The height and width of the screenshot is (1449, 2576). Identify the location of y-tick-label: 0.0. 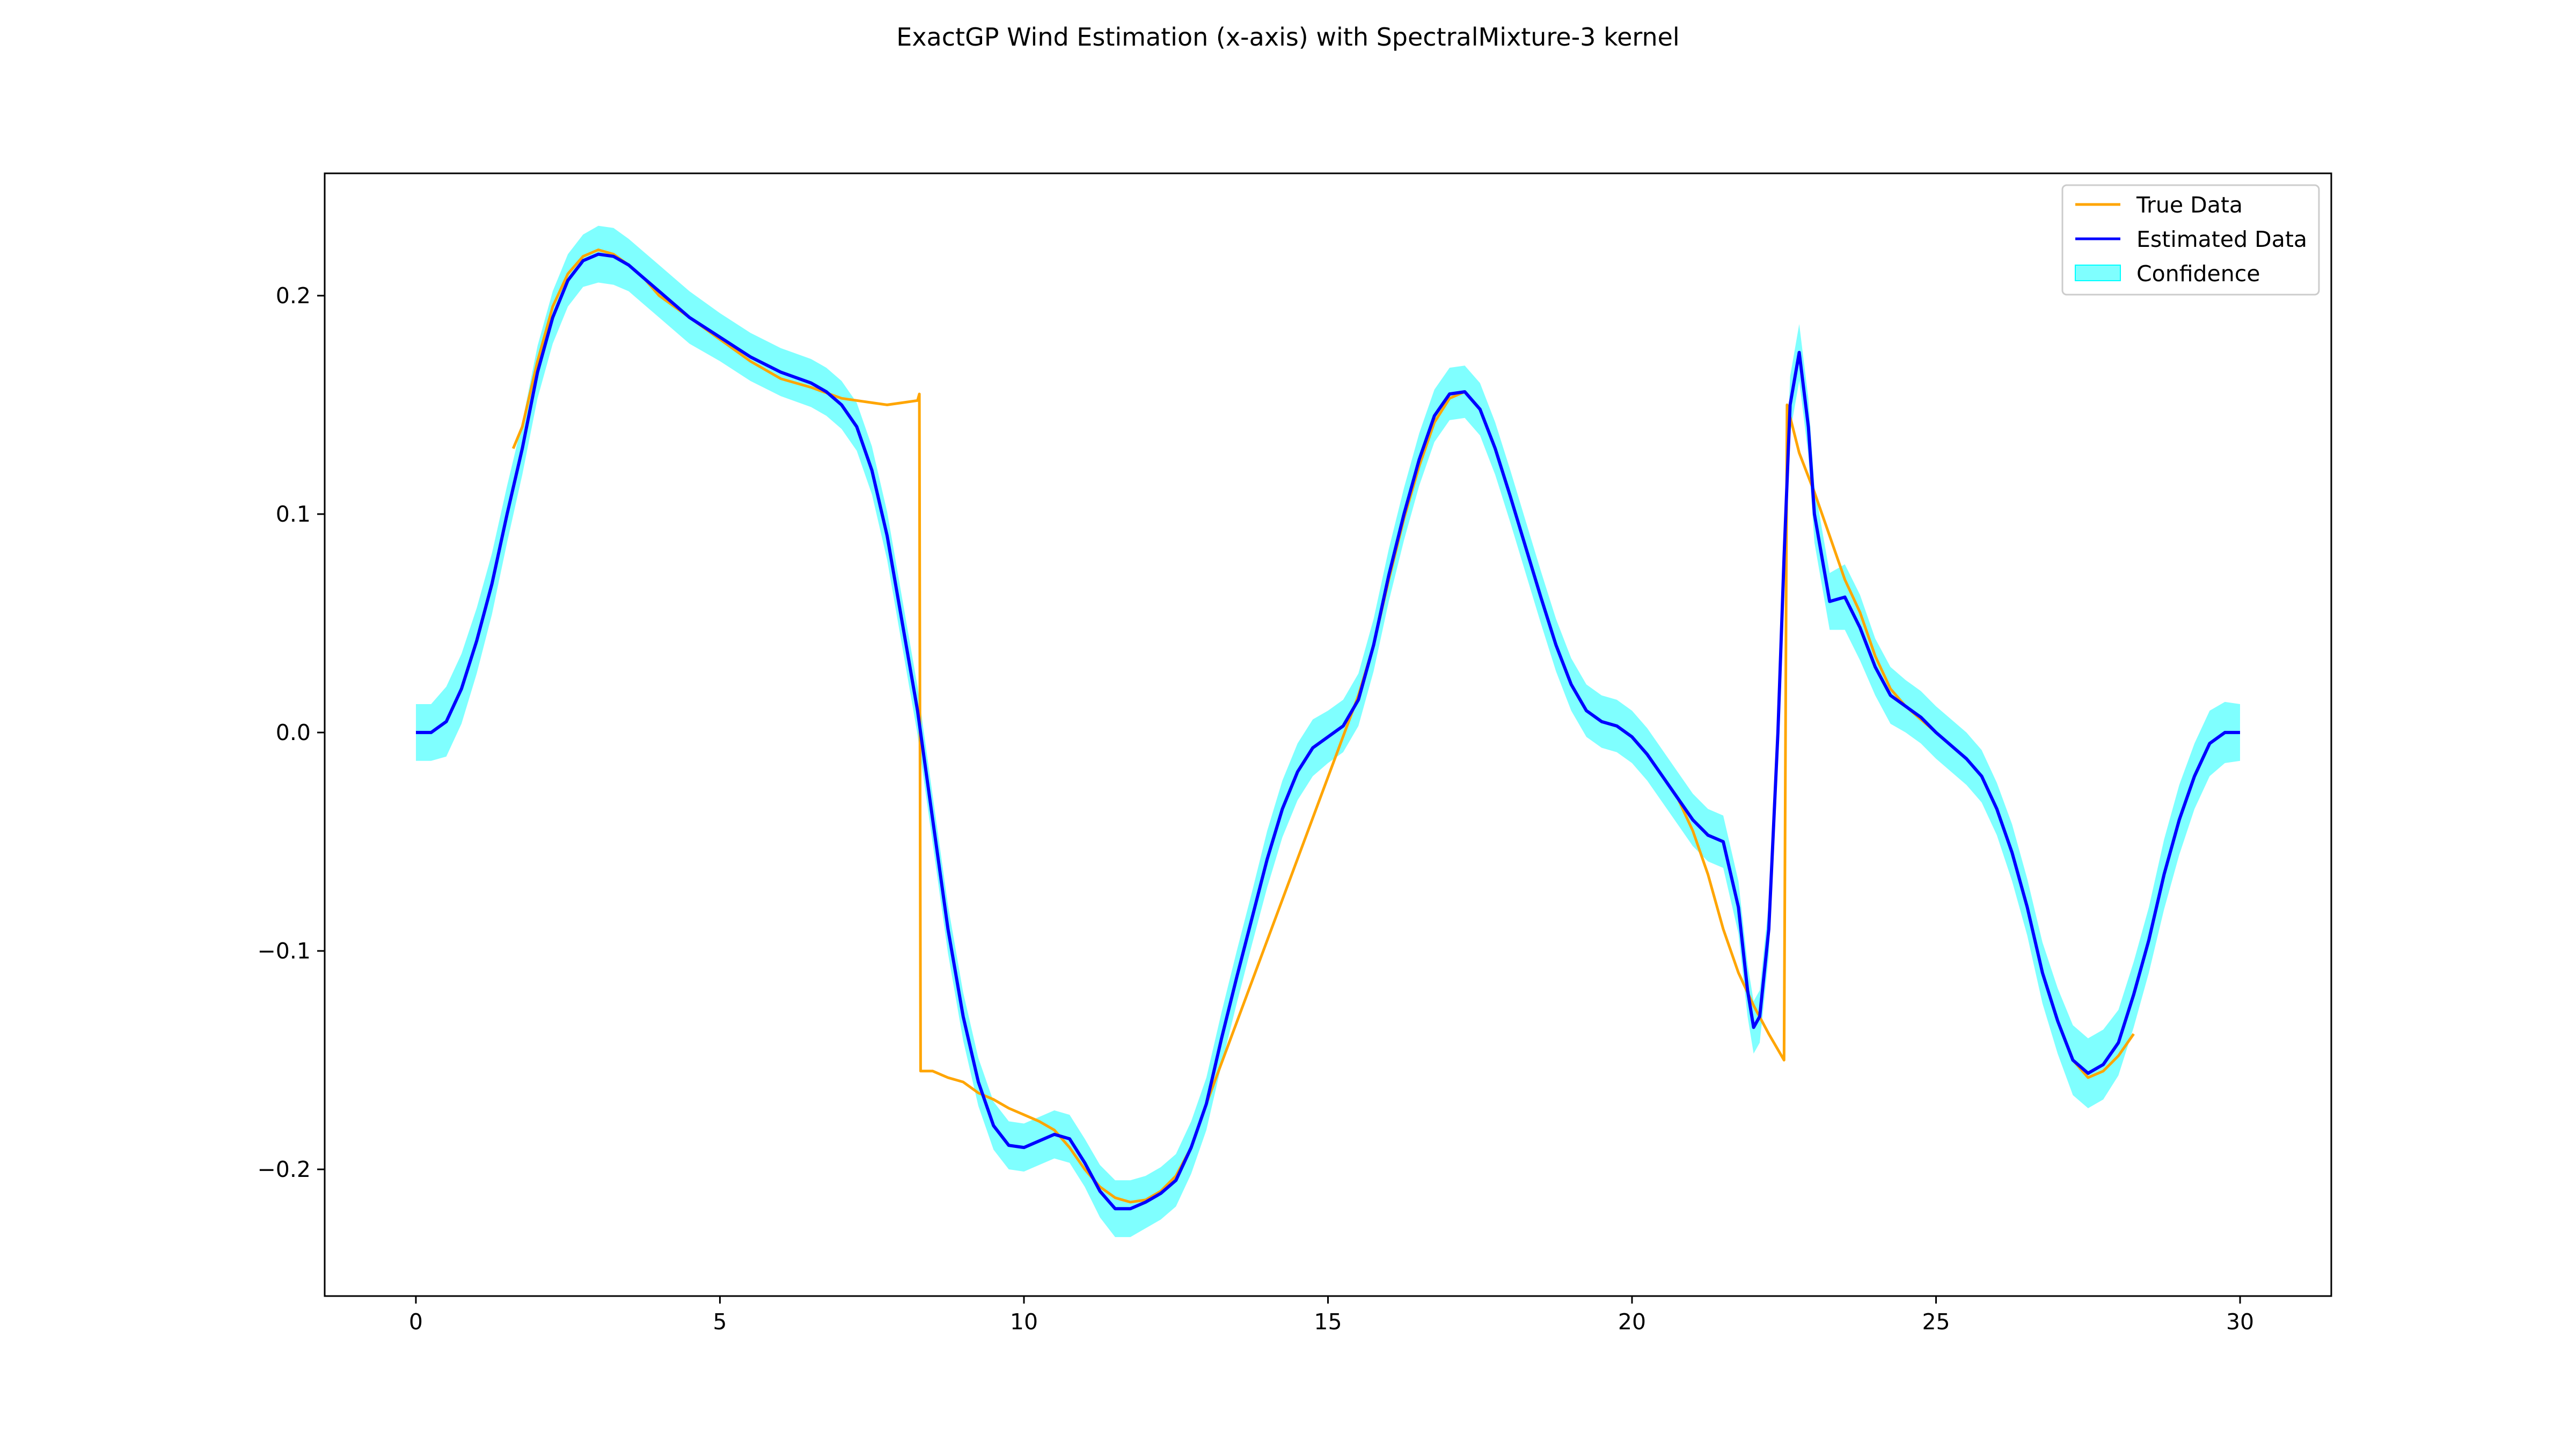
(293, 732).